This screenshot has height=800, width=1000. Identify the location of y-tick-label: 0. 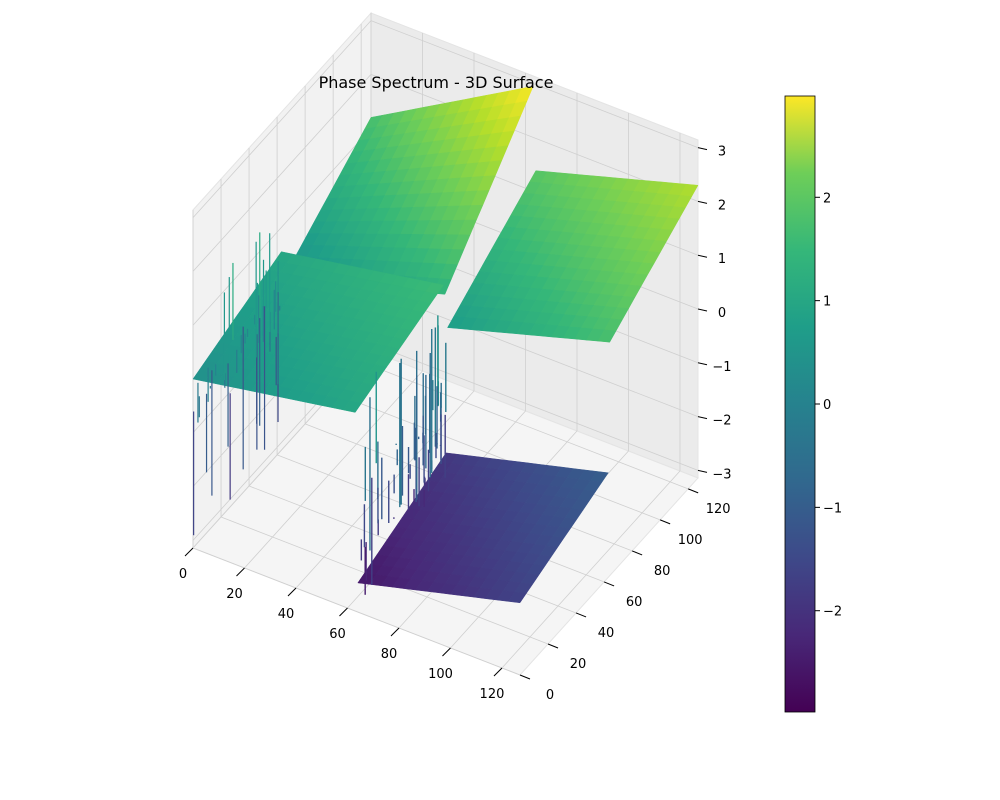
(550, 695).